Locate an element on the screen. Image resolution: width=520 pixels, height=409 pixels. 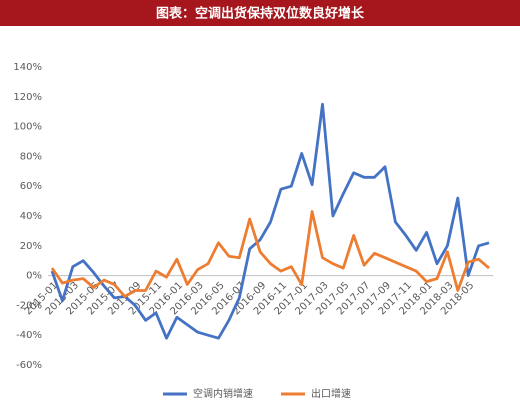
y-tick-label: -40% is located at coordinates (29, 335).